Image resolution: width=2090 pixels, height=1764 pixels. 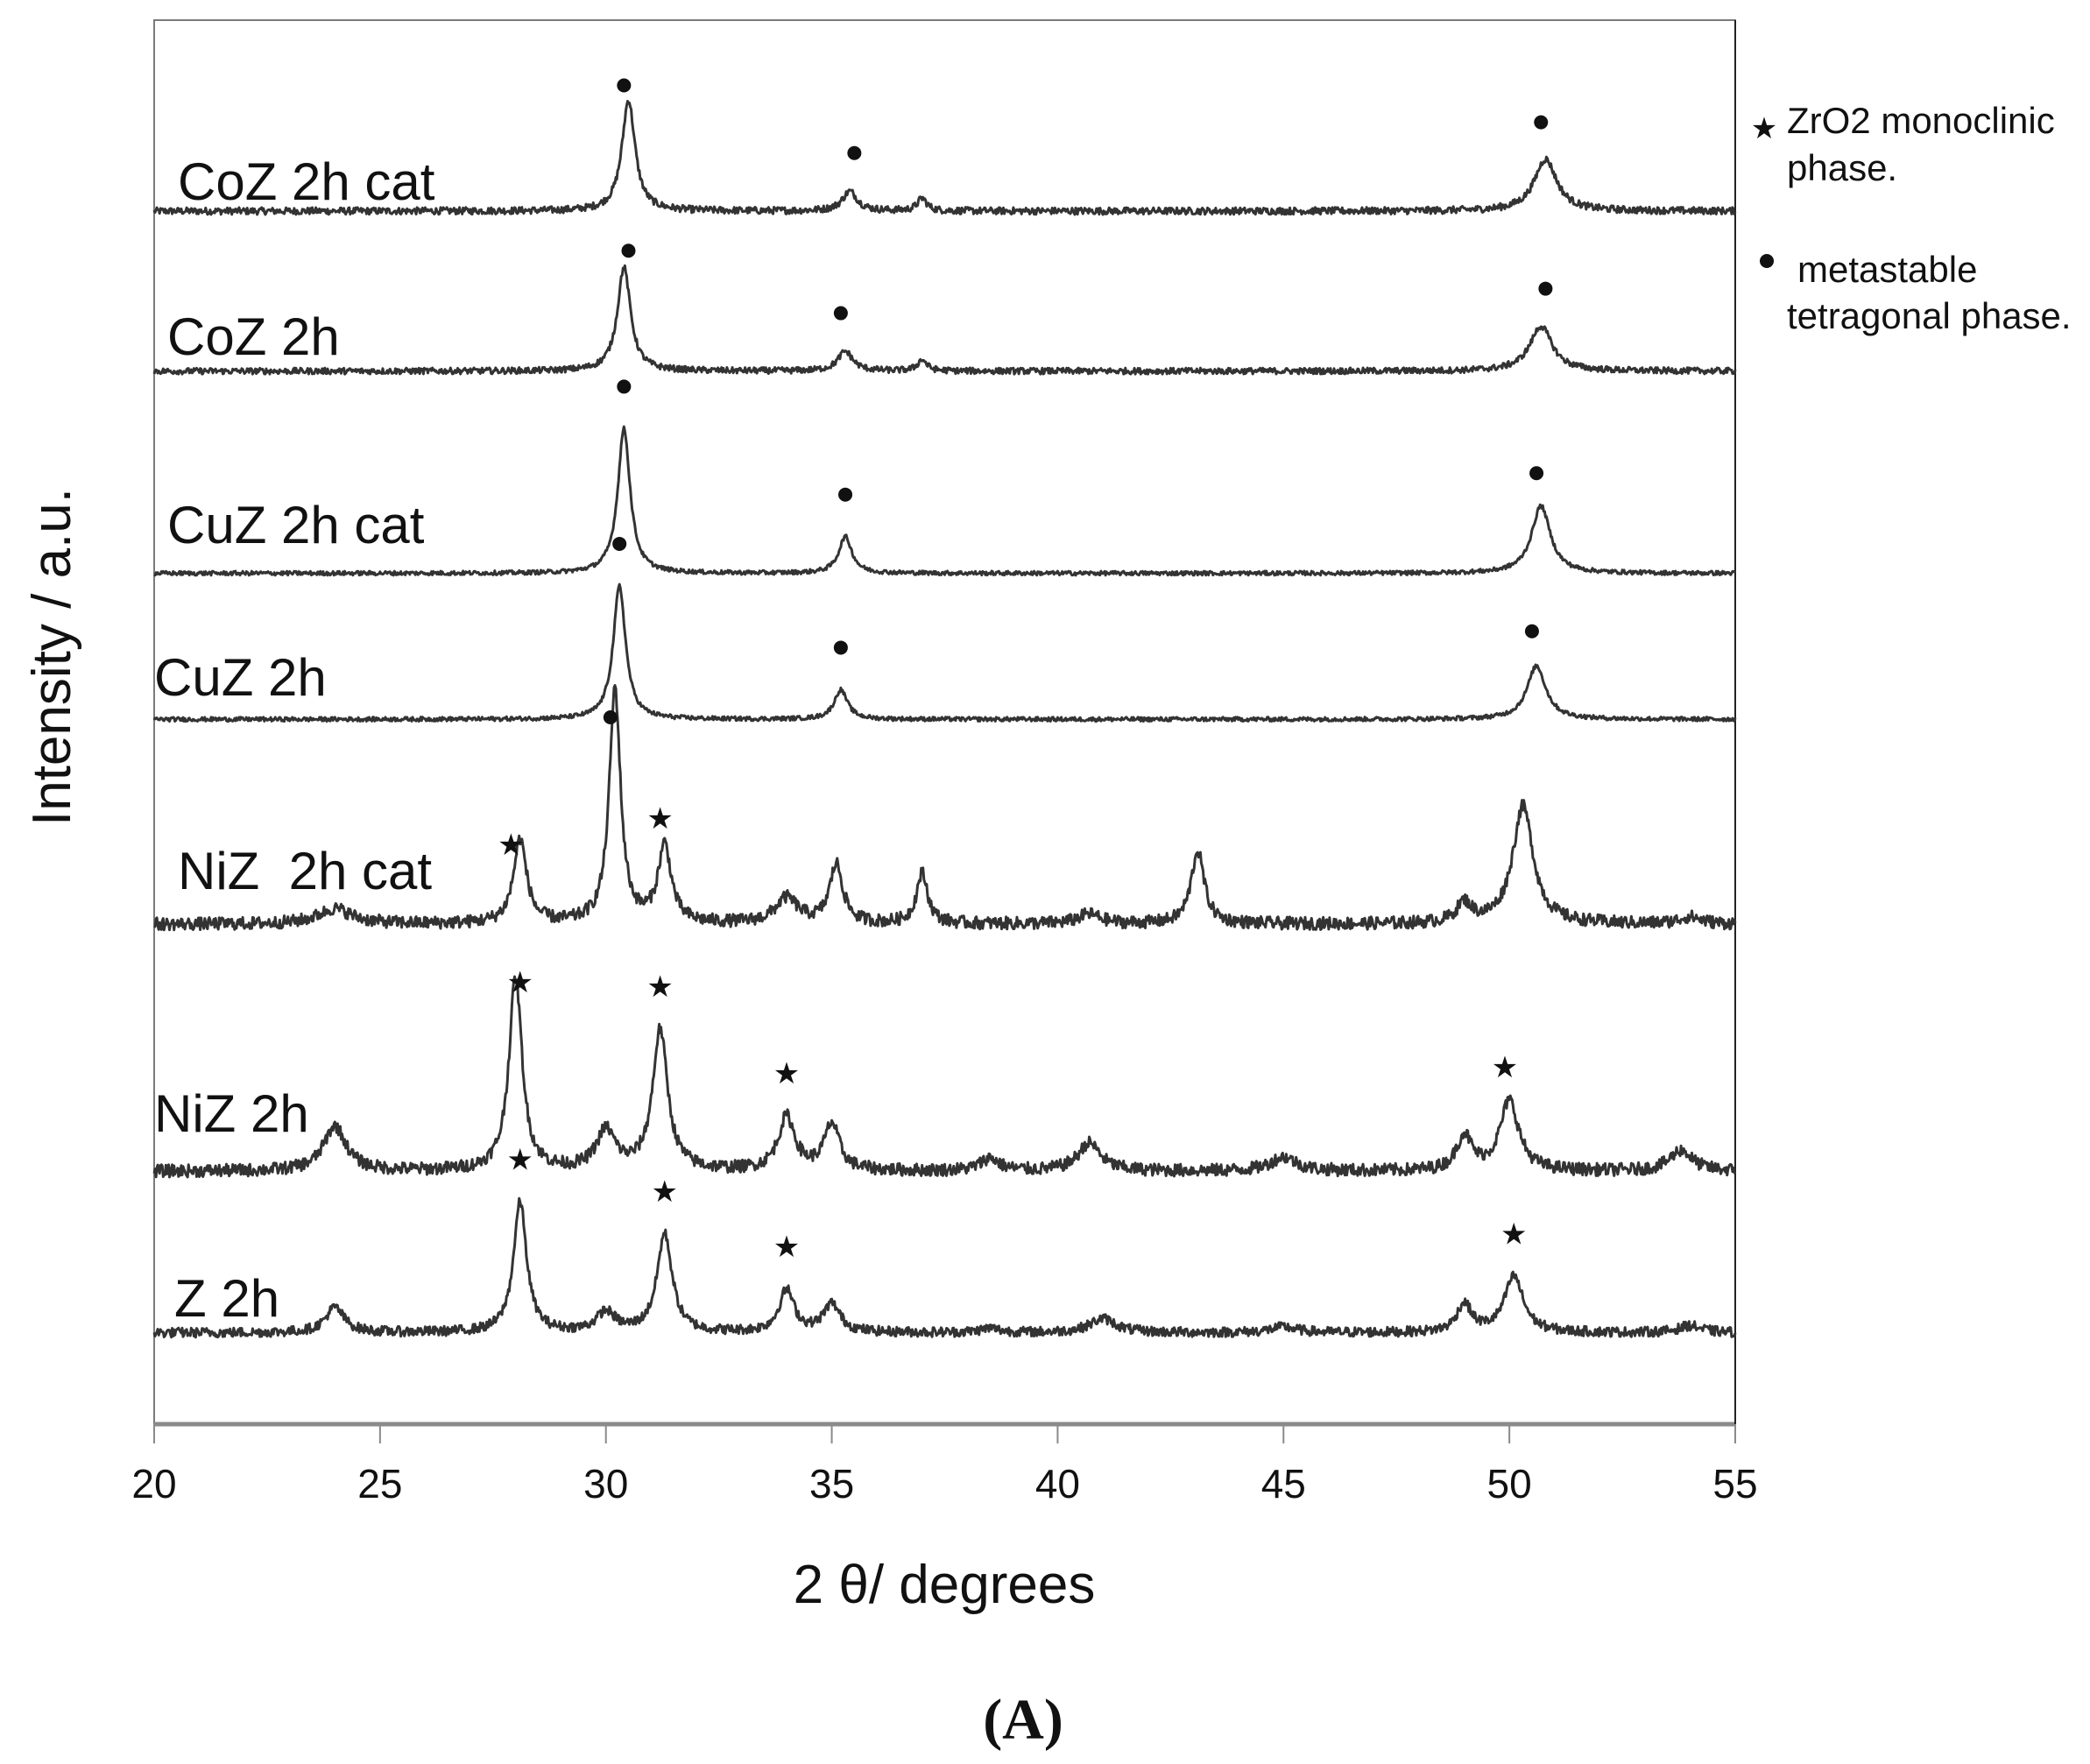 I want to click on series-label: CoZ 2h, so click(x=253, y=336).